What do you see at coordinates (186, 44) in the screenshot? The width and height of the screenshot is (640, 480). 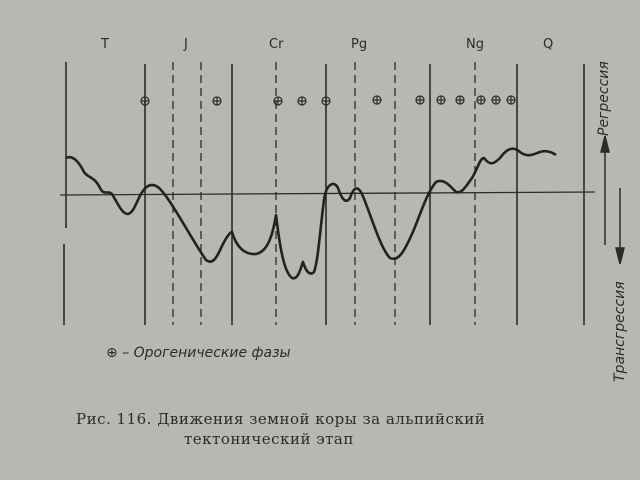 I see `period-label-j: J` at bounding box center [186, 44].